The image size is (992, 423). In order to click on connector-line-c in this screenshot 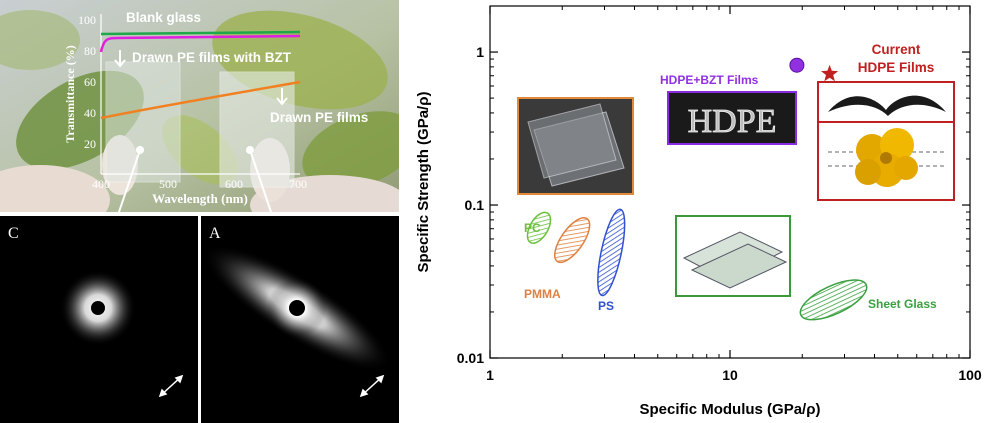, I will do `click(129, 180)`.